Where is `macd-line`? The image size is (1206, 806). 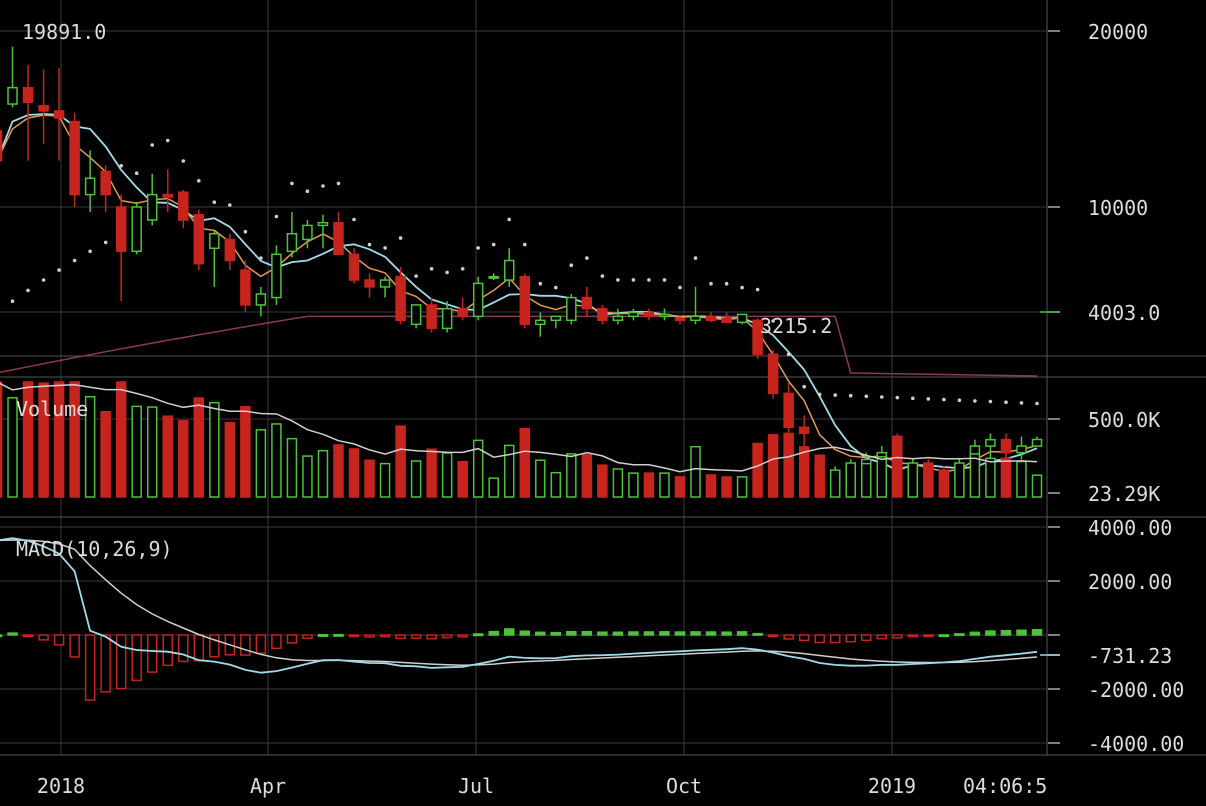
macd-line is located at coordinates (519, 605).